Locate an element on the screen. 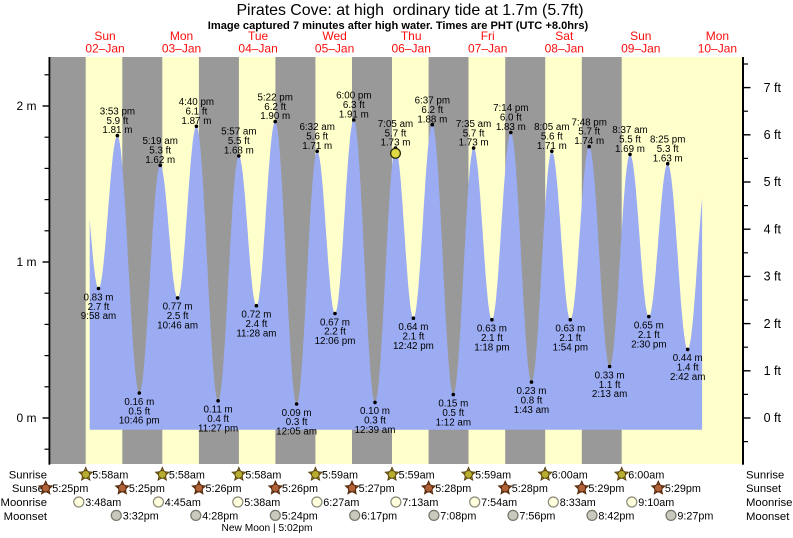  svg-text: 1 m is located at coordinates (26, 262).